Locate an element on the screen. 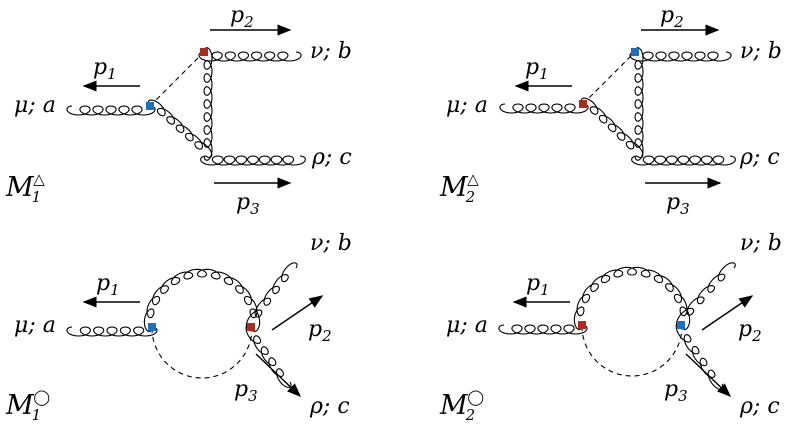 The height and width of the screenshot is (427, 787). amplitude-label: M1△ is located at coordinates (25, 188).